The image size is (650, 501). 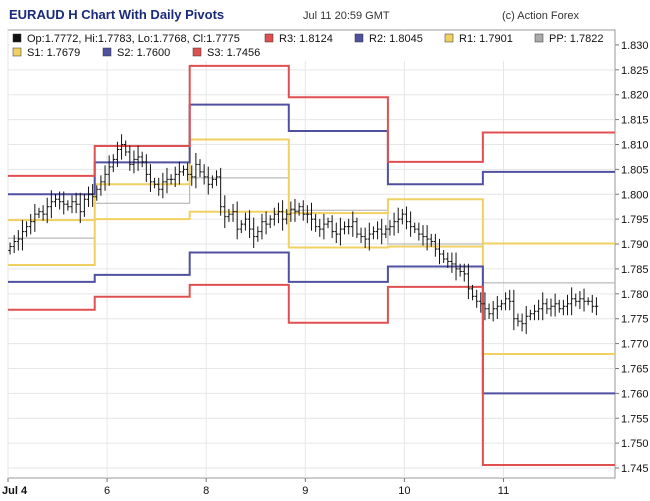 I want to click on svg-text: R3: 1.8124, so click(x=306, y=39).